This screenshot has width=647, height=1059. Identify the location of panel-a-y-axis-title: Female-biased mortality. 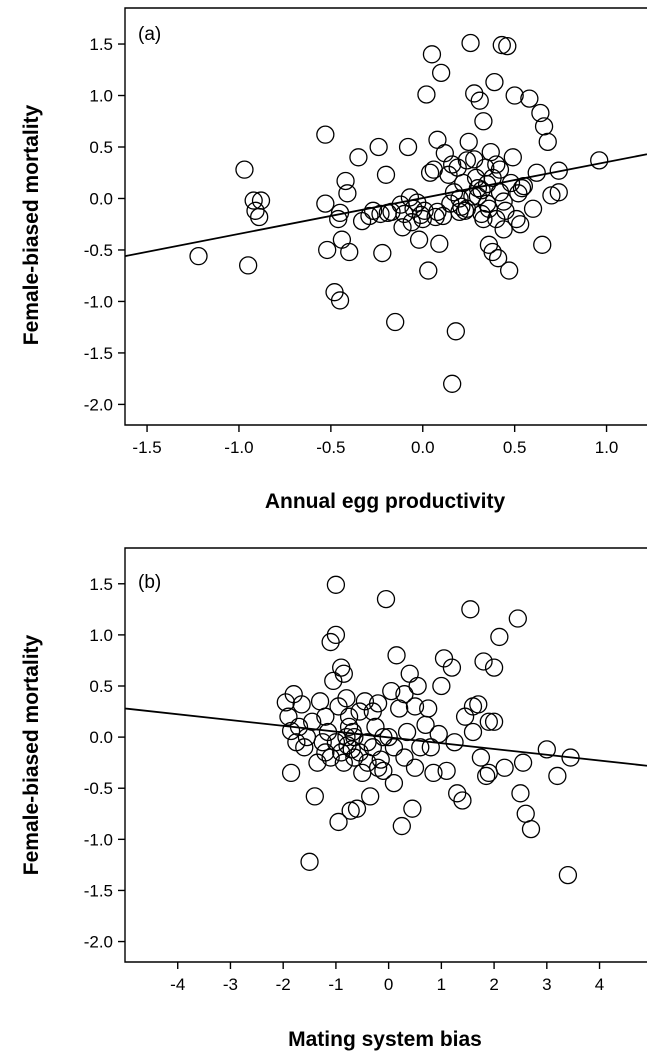
(31, 224).